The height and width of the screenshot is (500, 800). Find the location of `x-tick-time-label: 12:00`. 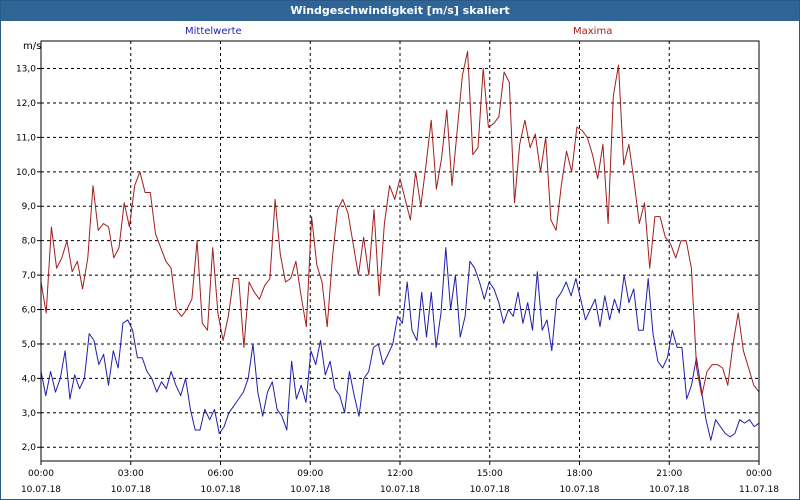

x-tick-time-label: 12:00 is located at coordinates (400, 474).